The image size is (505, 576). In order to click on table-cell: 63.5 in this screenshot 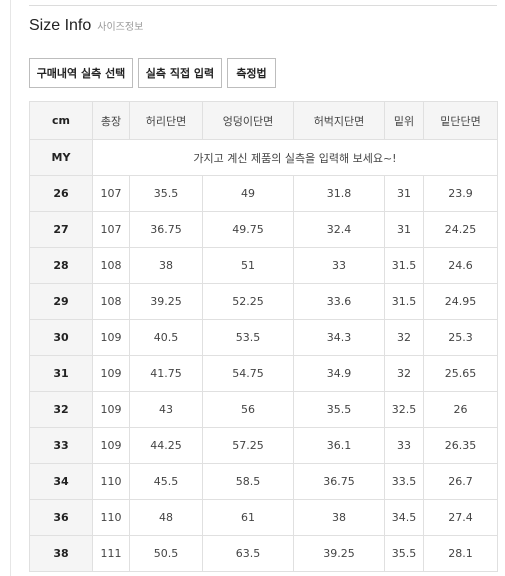, I will do `click(248, 553)`.